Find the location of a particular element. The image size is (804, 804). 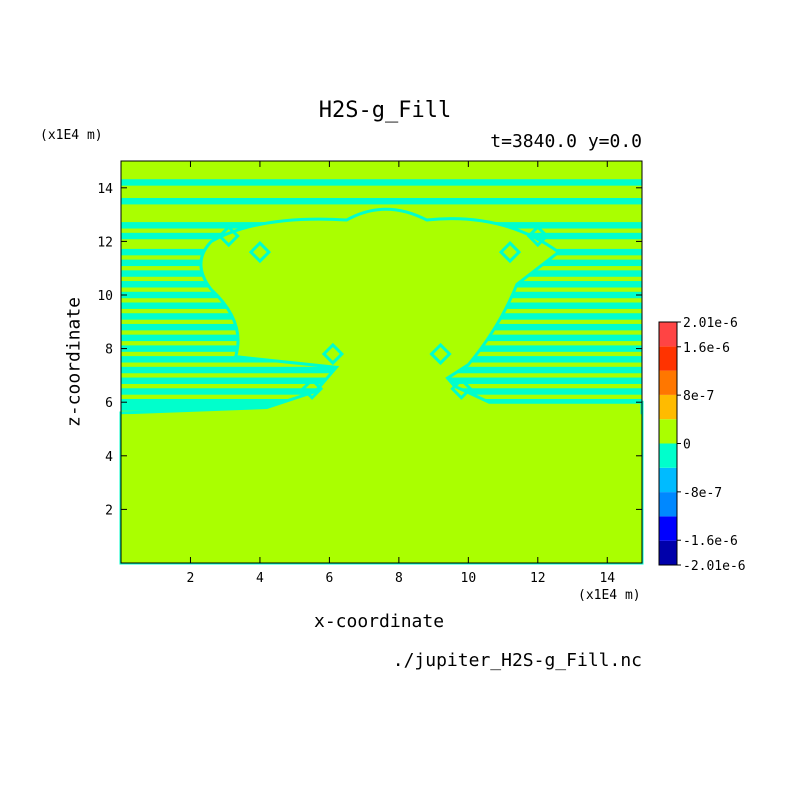

colorbar: 2.01e-6 1.6e-6 8e-7 0 -8e-7 -1.6e-6 -2.01e-6 is located at coordinates (702, 445).